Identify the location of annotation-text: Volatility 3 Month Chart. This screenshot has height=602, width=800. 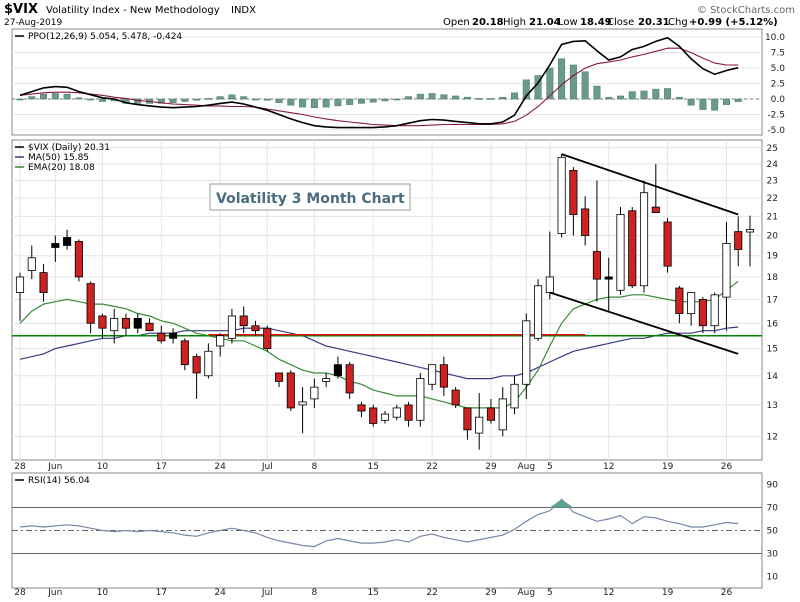
(310, 199).